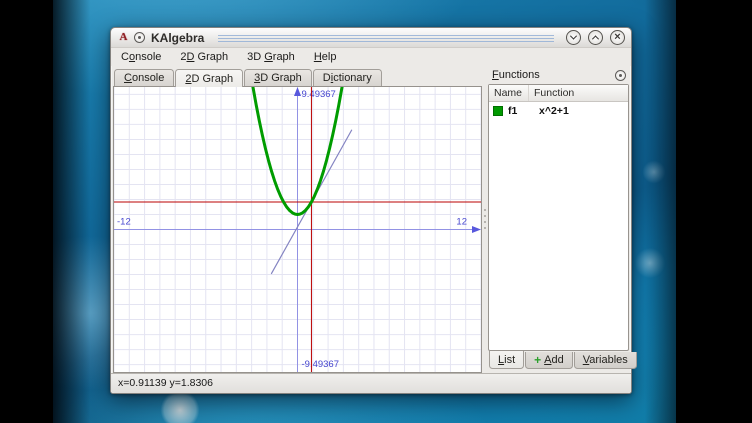 The height and width of the screenshot is (423, 752). Describe the element at coordinates (620, 75) in the screenshot. I see `dock-float-icon` at that location.